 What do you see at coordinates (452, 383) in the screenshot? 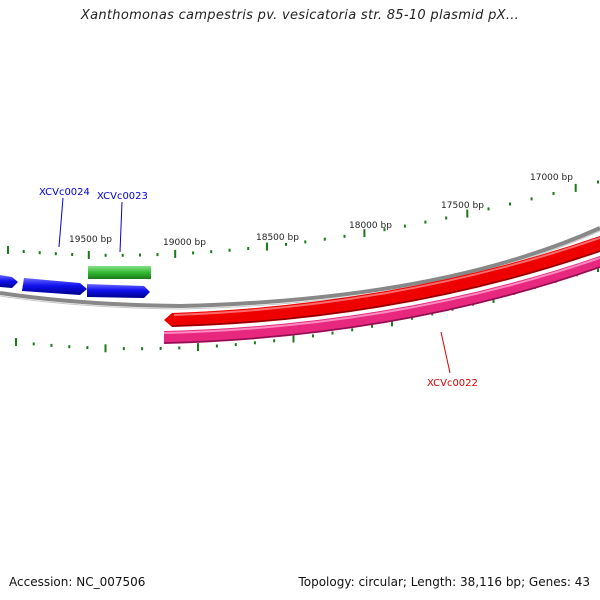
I see `gene-label-xcvc0022: XCVc0022` at bounding box center [452, 383].